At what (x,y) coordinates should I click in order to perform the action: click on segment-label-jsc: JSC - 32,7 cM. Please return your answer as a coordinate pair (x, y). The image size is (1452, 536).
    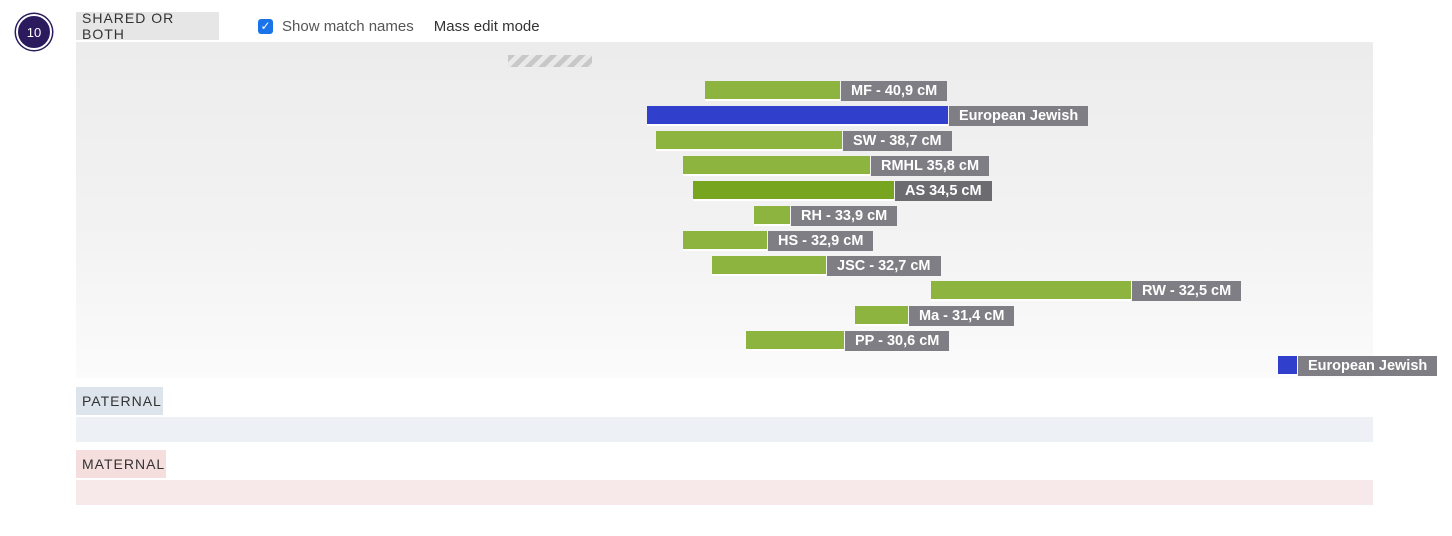
    Looking at the image, I should click on (884, 266).